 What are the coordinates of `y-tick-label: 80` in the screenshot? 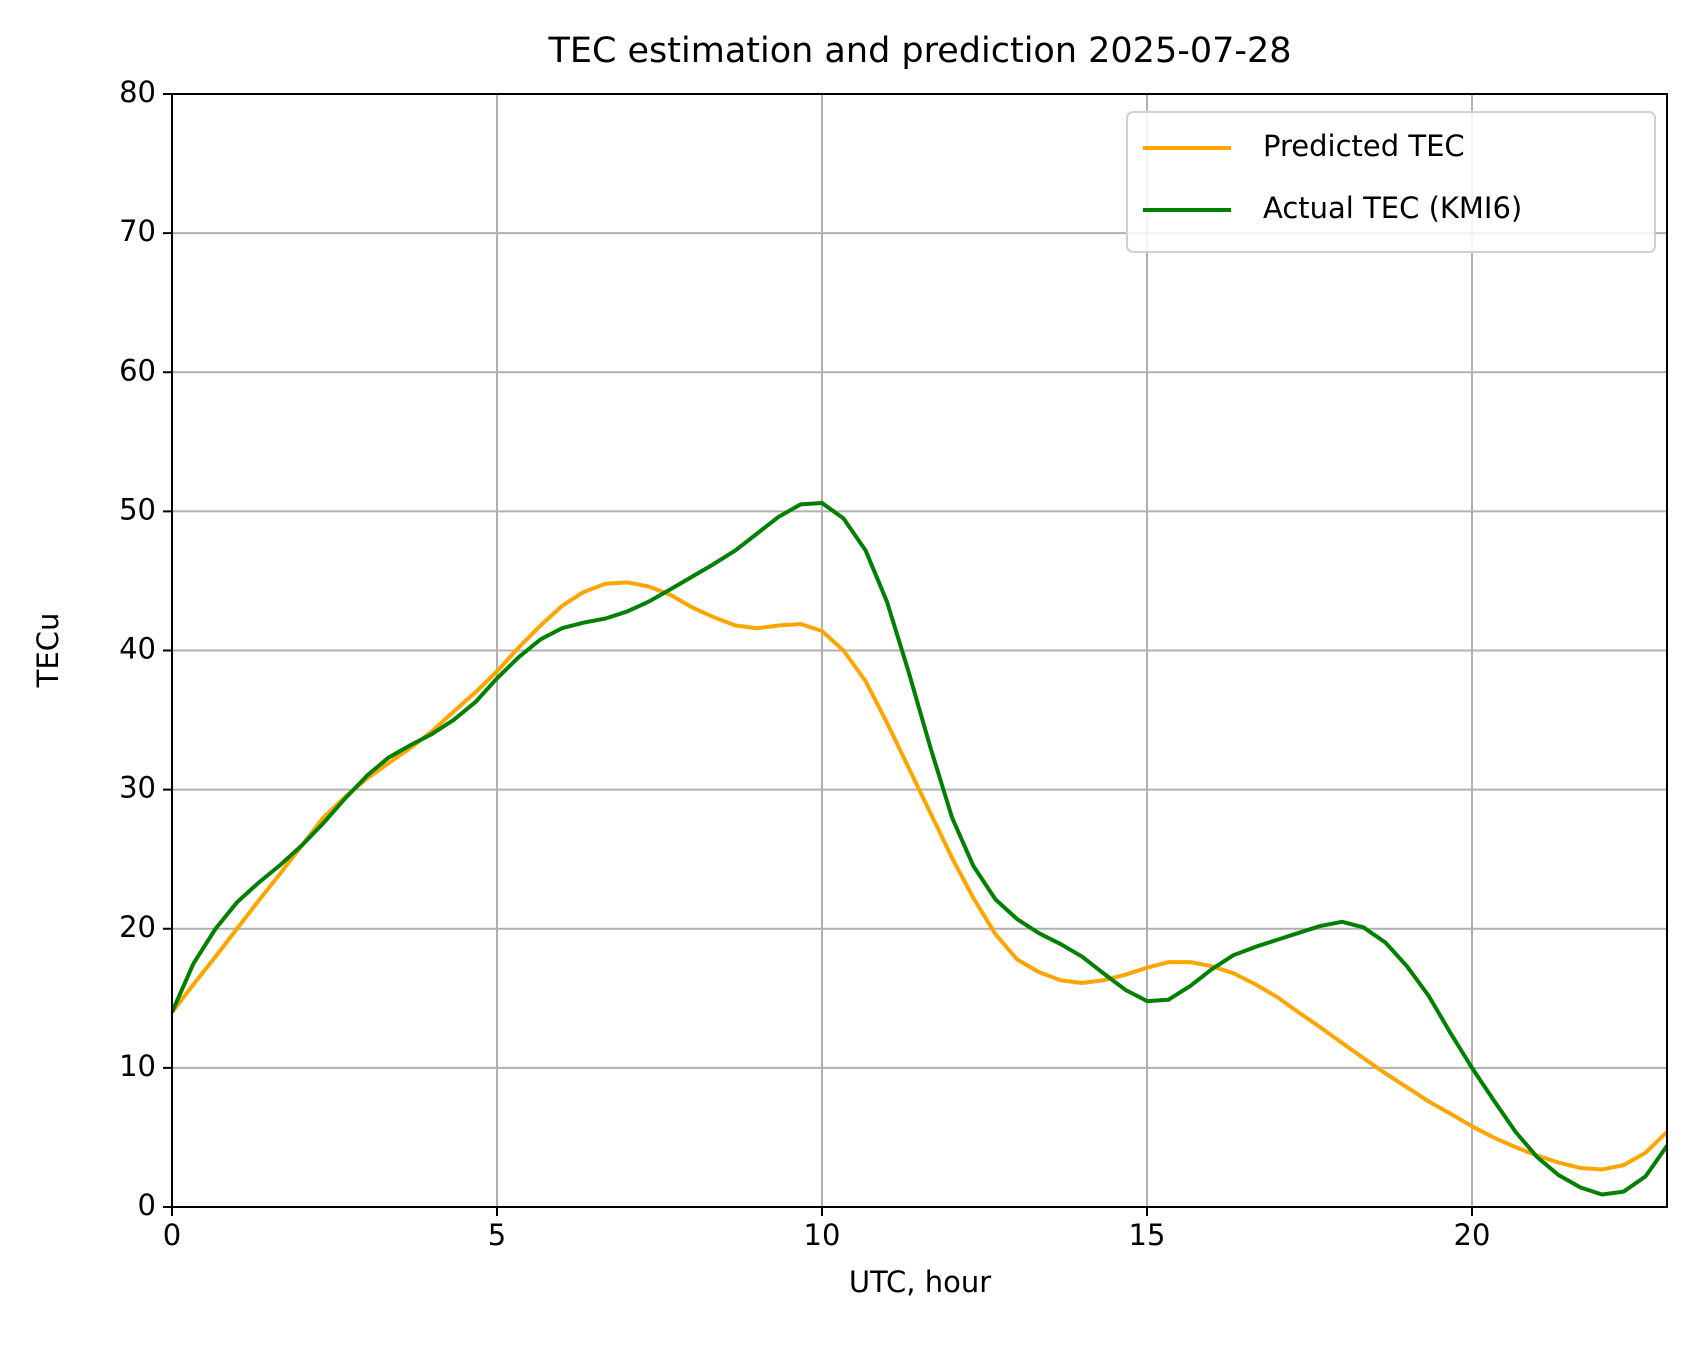 It's located at (137, 92).